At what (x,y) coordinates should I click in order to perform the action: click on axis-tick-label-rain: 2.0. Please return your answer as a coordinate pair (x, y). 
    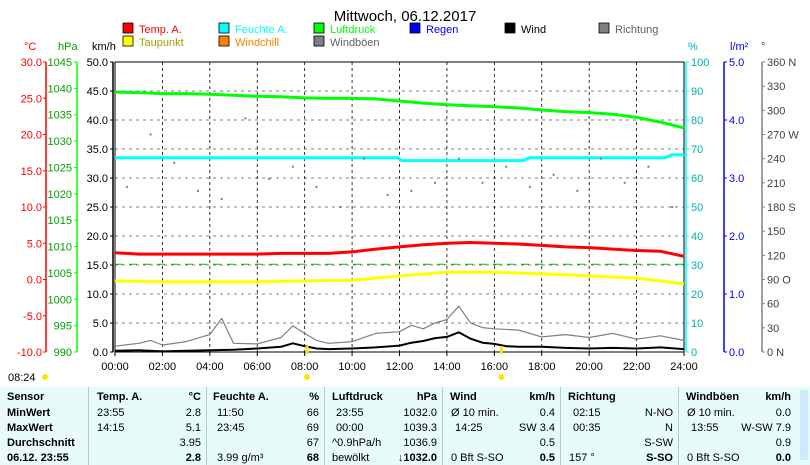
    Looking at the image, I should click on (736, 237).